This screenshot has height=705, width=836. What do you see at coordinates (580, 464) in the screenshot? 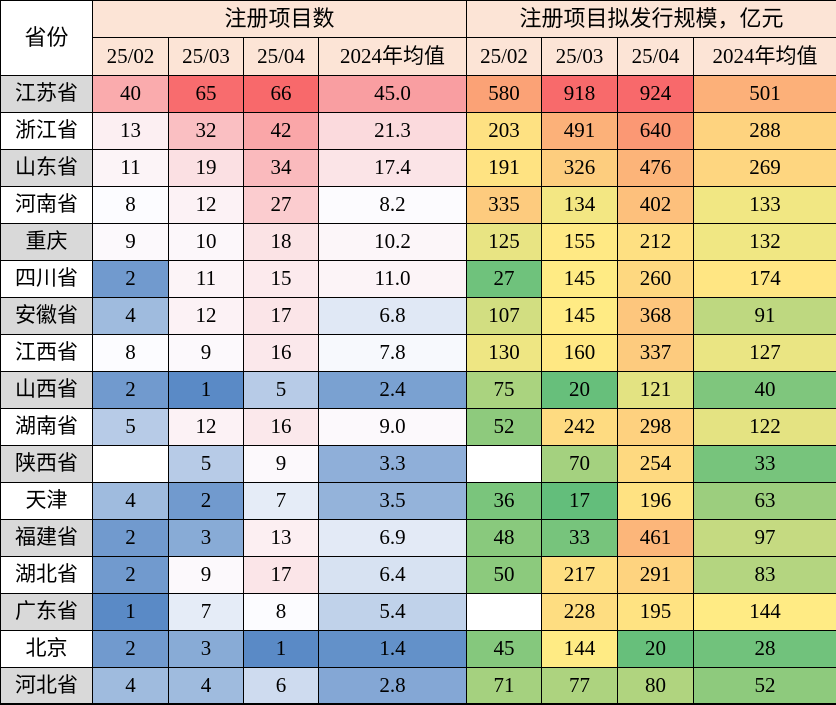
I see `issuance-value-cell: 70` at bounding box center [580, 464].